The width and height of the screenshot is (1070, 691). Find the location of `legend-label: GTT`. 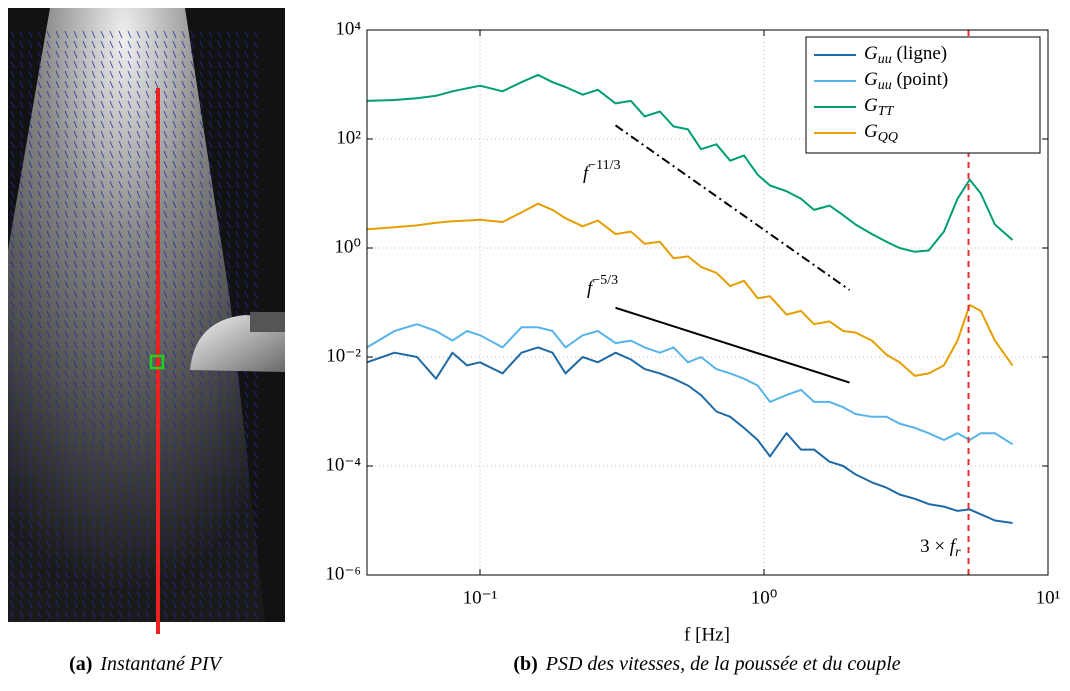

legend-label: GTT is located at coordinates (879, 107).